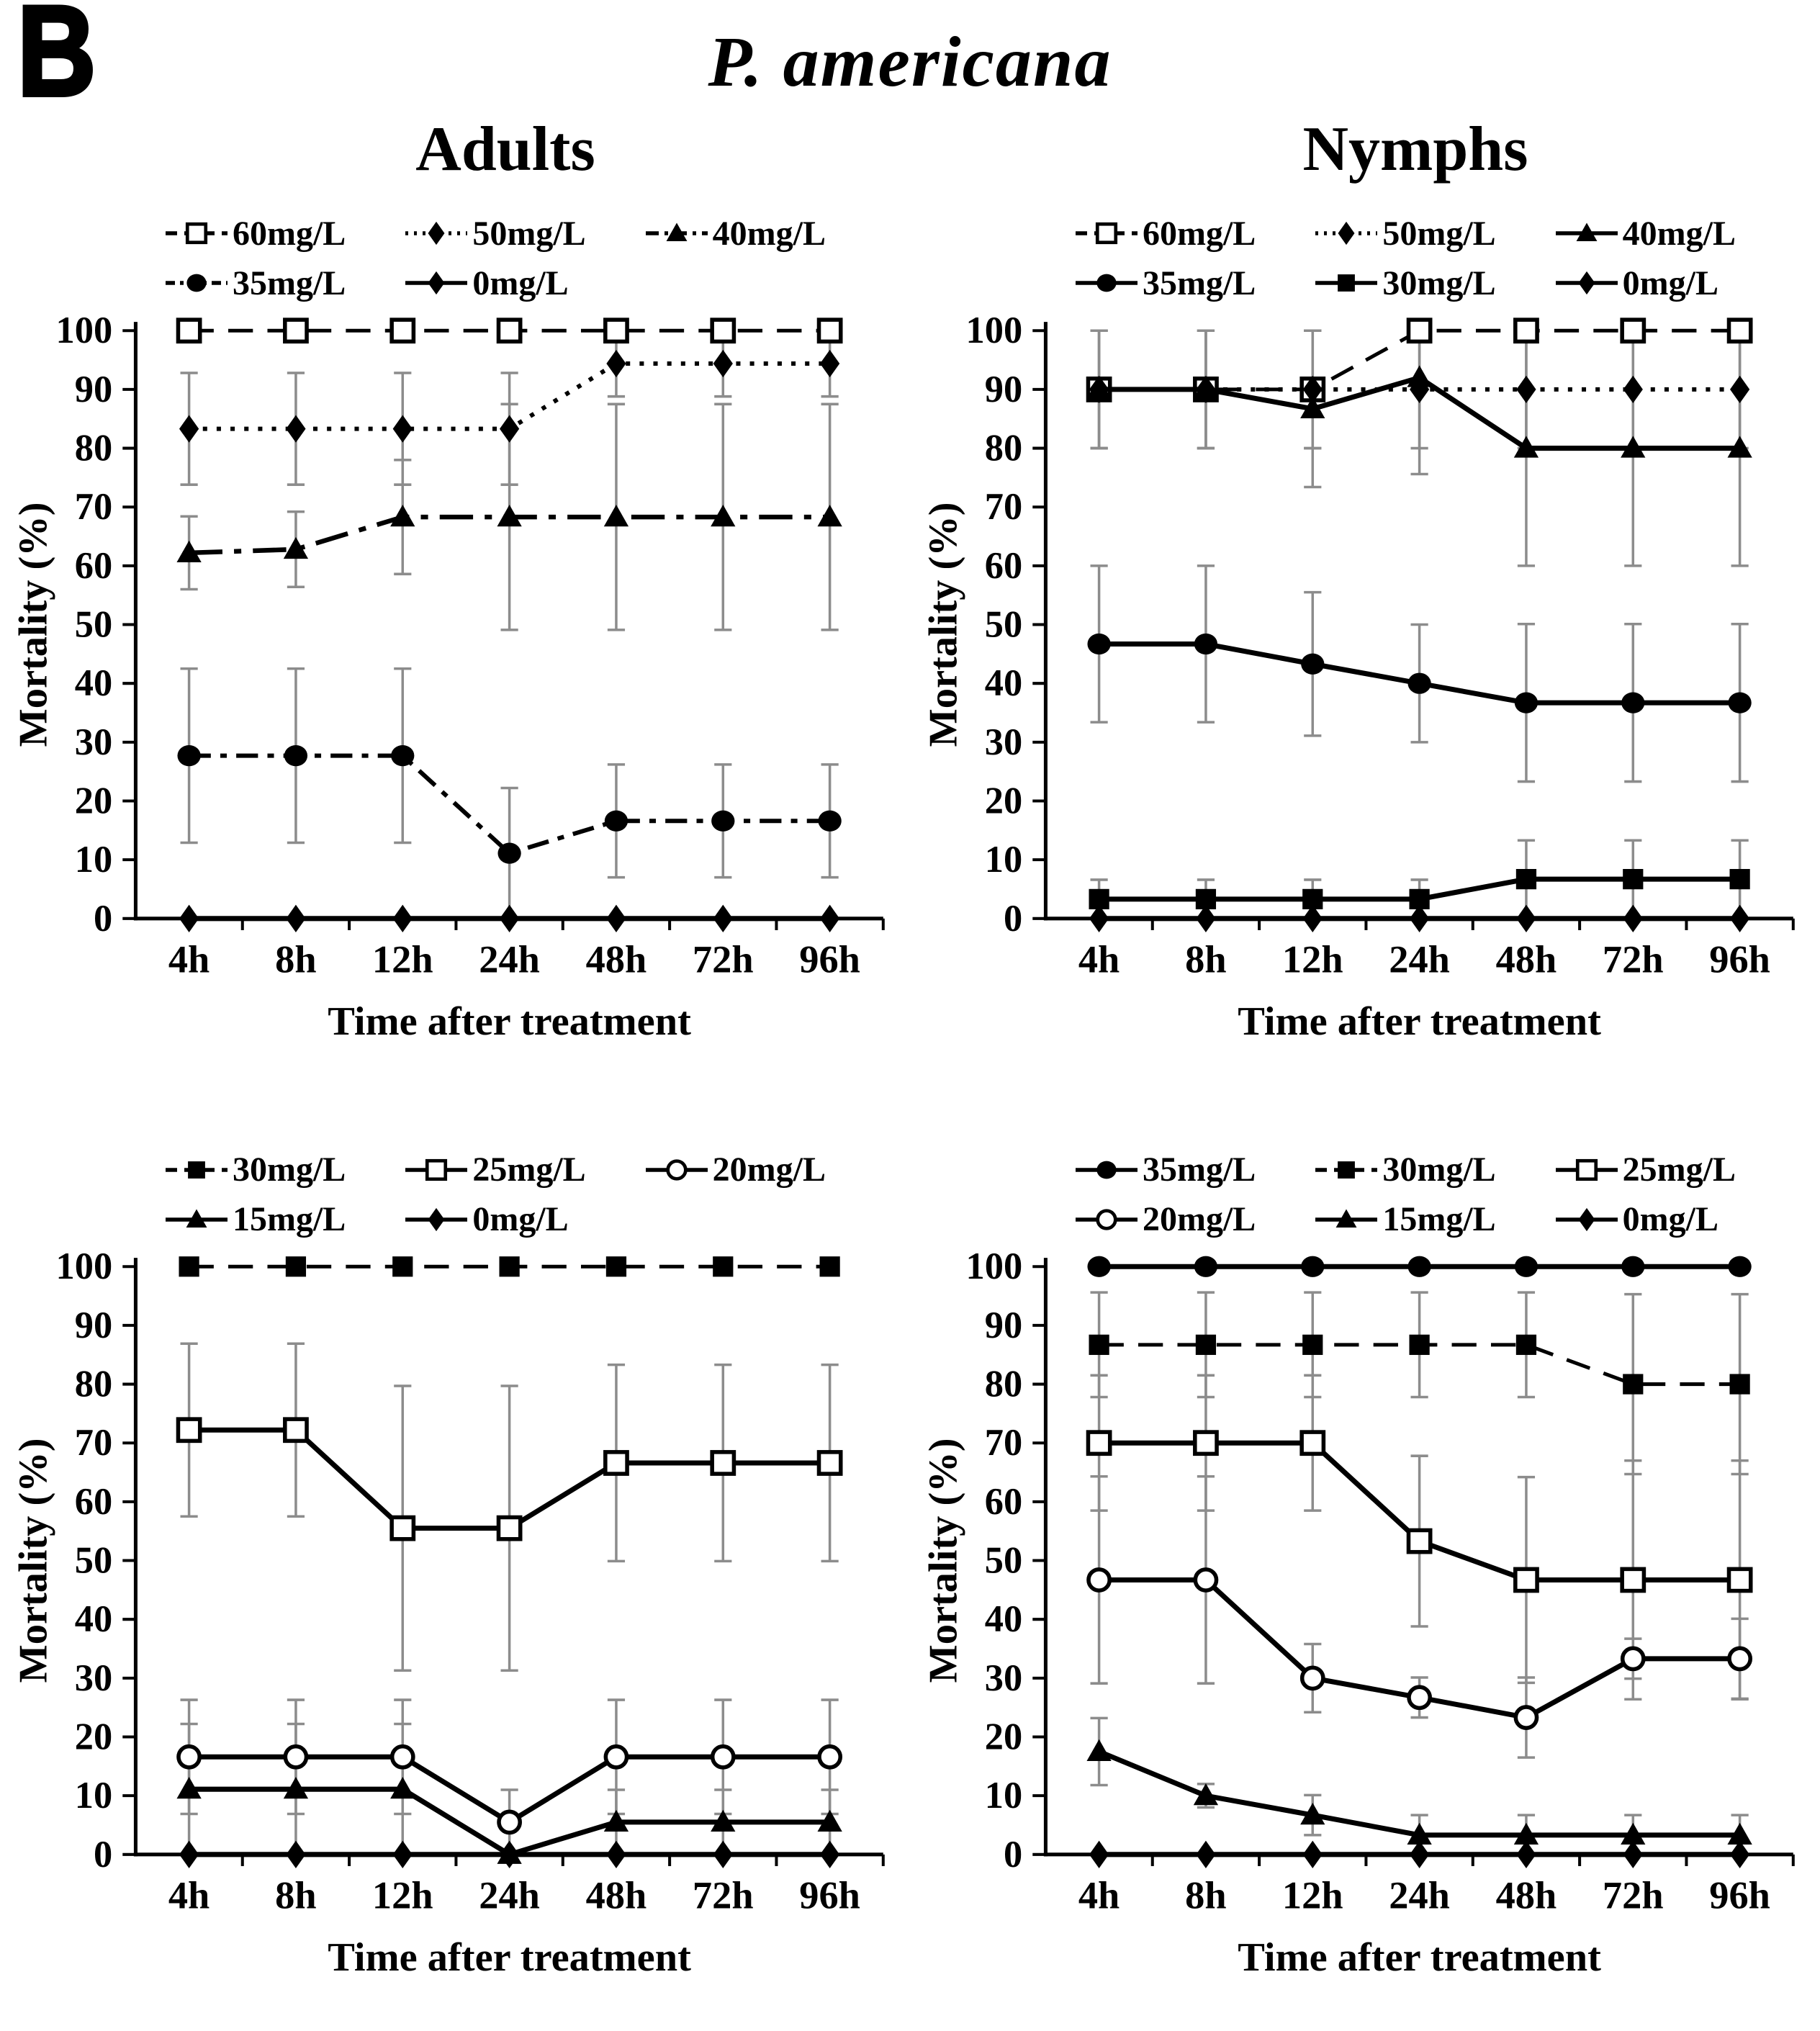 This screenshot has width=1820, height=2031. I want to click on svg-text: 48h, so click(1526, 1895).